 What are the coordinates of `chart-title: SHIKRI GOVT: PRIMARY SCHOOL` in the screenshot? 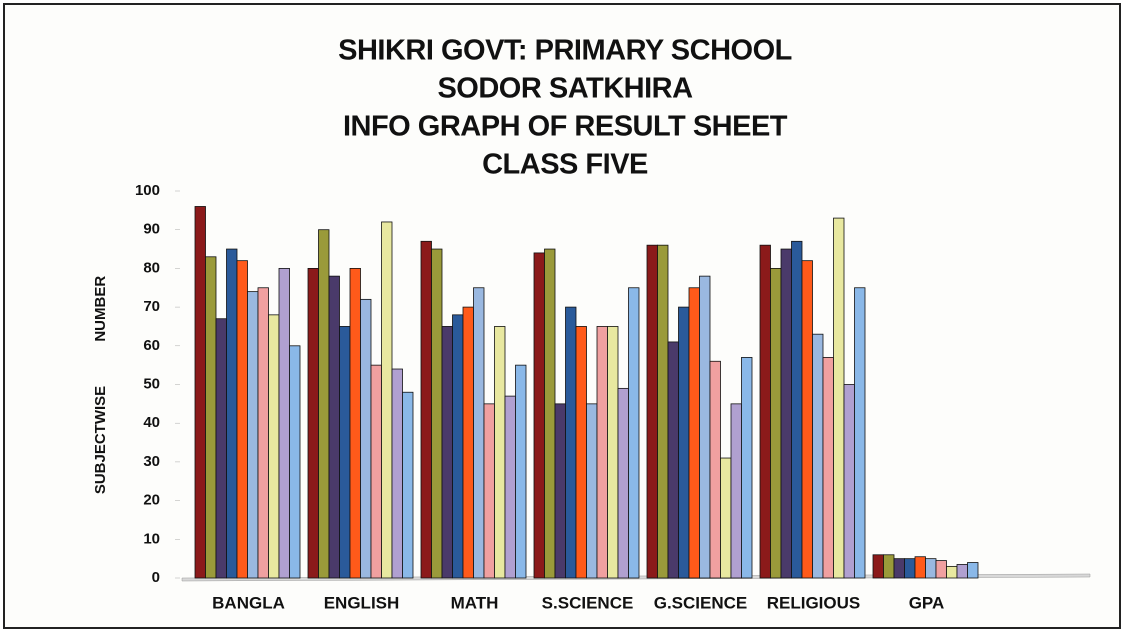 It's located at (565, 51).